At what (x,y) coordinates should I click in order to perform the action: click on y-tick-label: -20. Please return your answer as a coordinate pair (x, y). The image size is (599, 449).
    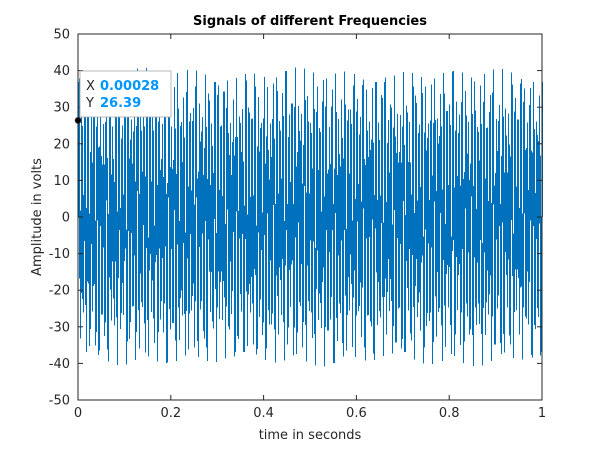
    Looking at the image, I should click on (59, 291).